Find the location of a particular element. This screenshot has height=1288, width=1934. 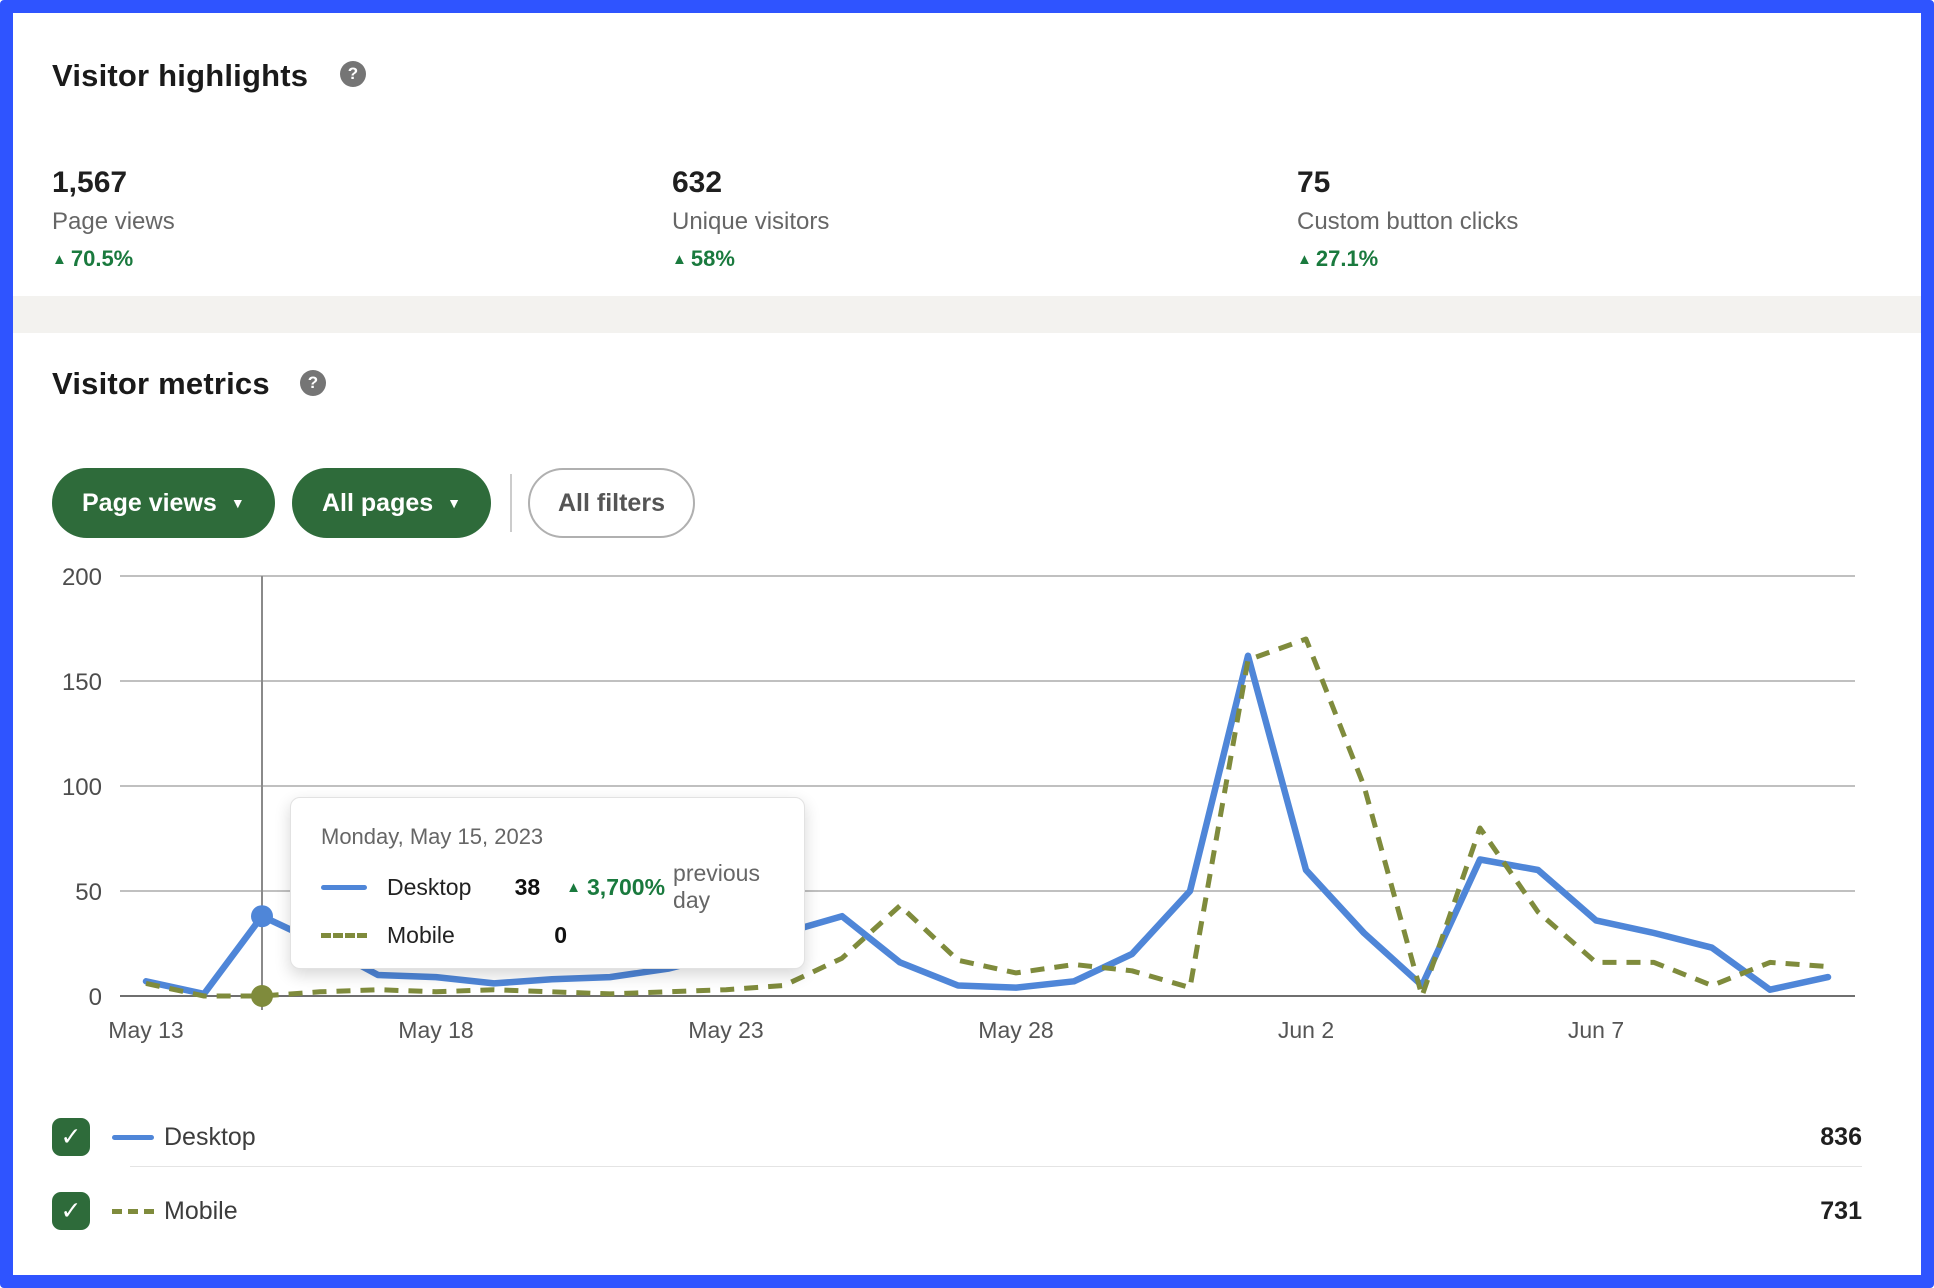

mobile-checkbox: ✓ is located at coordinates (71, 1211).